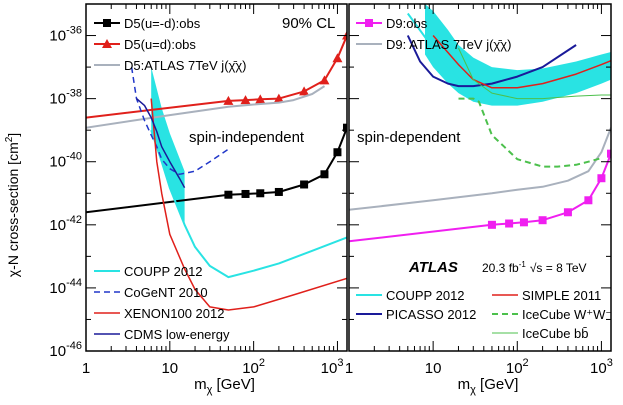  I want to click on y-tick-label: 10-40, so click(65, 161).